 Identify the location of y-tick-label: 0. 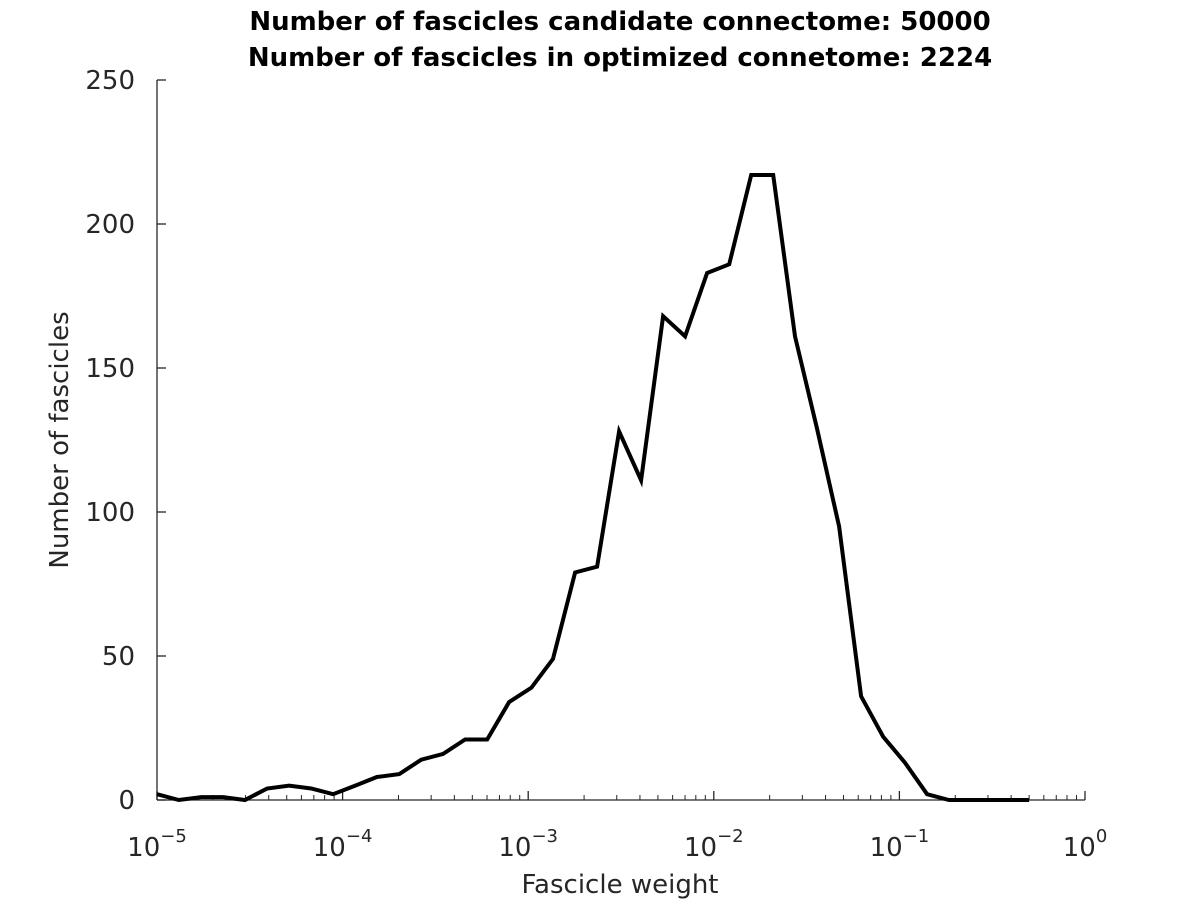
(126, 801).